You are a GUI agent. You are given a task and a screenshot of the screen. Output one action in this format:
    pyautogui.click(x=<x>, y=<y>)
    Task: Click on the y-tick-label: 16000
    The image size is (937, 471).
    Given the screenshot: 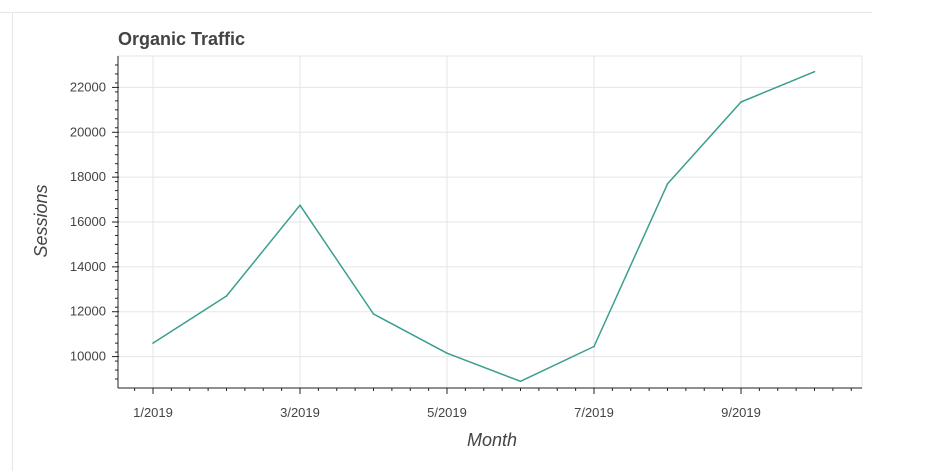 What is the action you would take?
    pyautogui.click(x=88, y=221)
    